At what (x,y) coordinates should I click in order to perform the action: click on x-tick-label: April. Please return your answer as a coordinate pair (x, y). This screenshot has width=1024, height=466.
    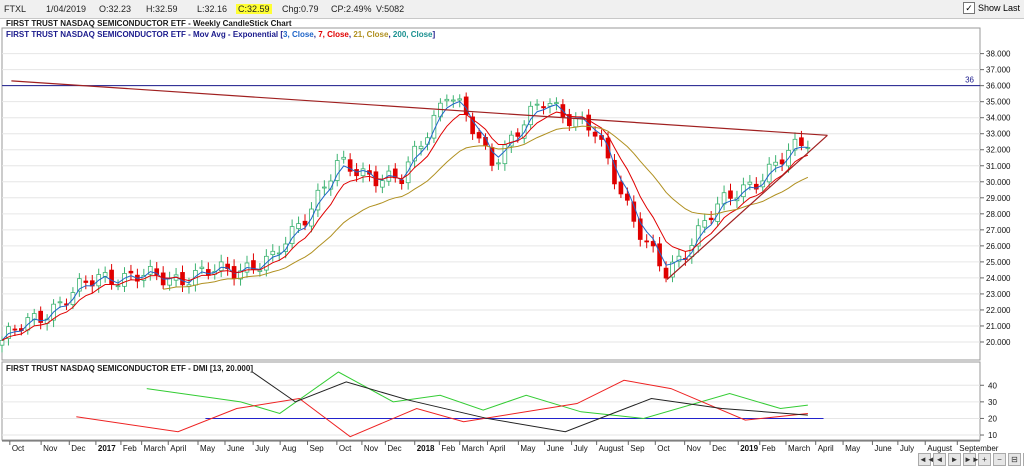
    Looking at the image, I should click on (497, 448).